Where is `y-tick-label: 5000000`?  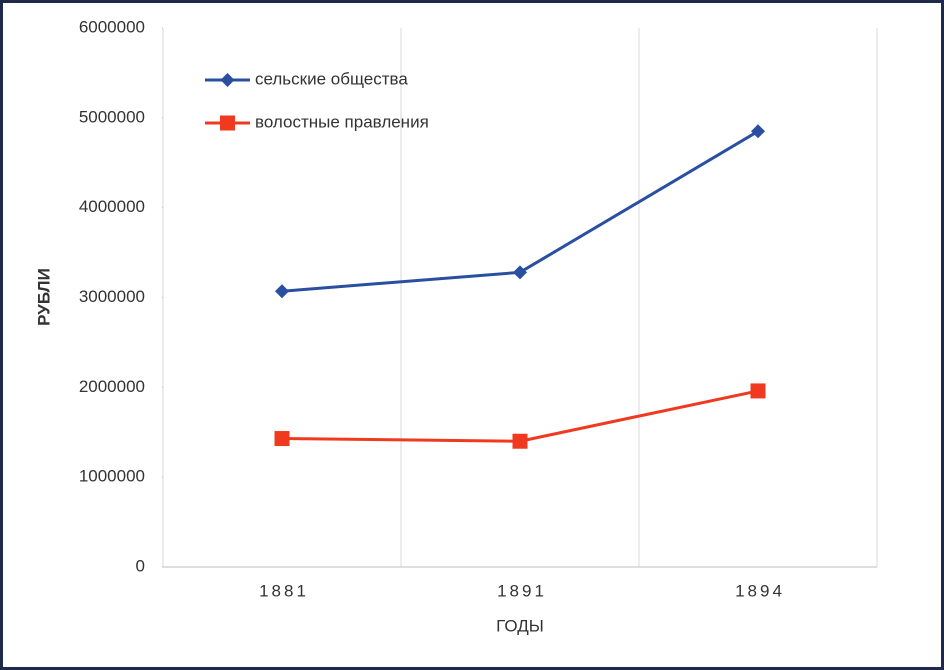 y-tick-label: 5000000 is located at coordinates (112, 116).